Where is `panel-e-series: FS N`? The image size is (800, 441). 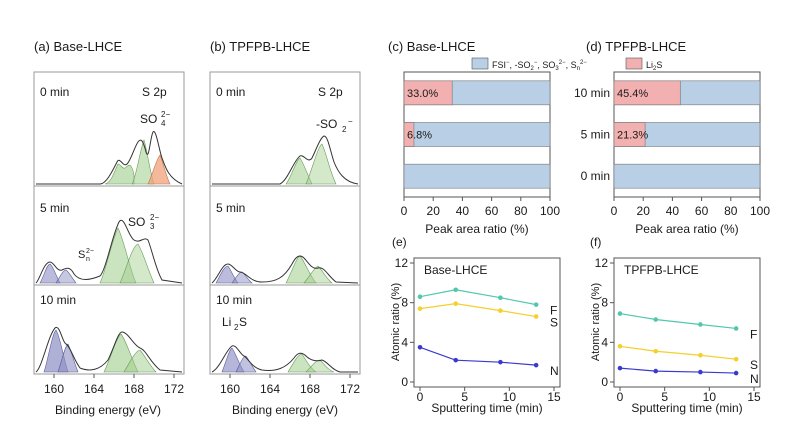 panel-e-series: FS N is located at coordinates (488, 332).